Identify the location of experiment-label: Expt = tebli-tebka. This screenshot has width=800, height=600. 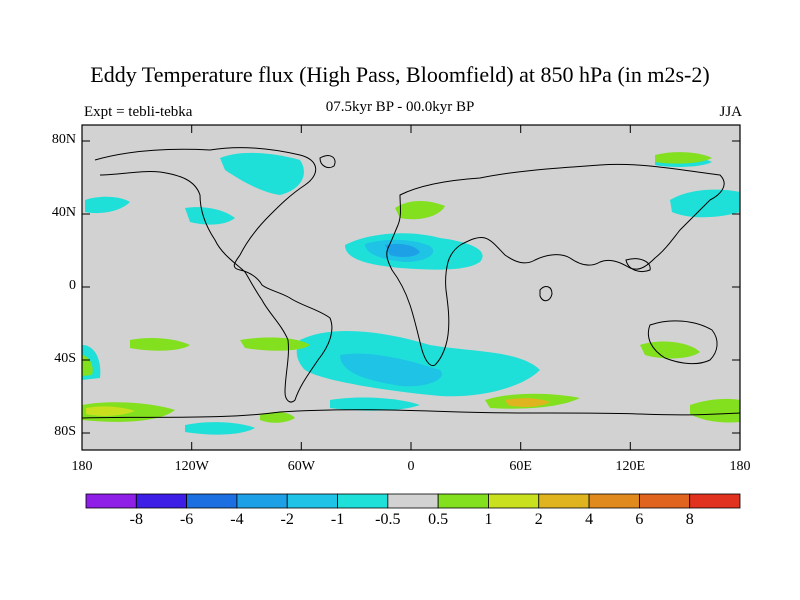
(138, 112).